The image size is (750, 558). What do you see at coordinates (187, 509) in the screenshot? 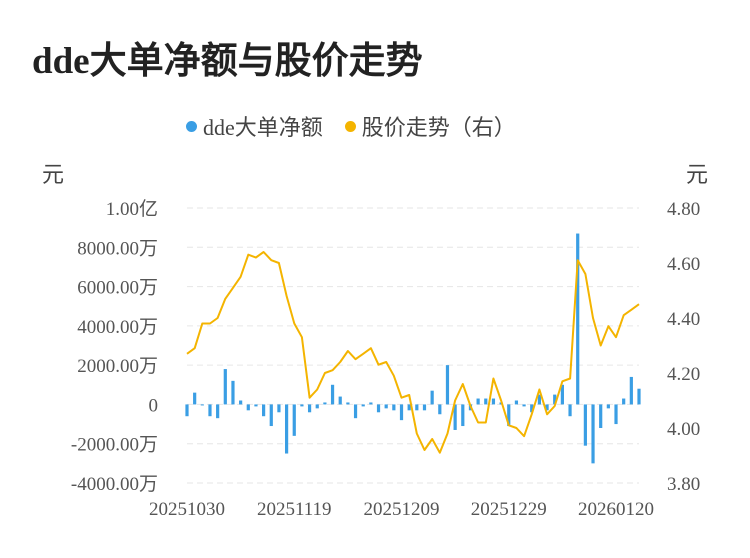
I see `x-axis-tick-label: 20251030` at bounding box center [187, 509].